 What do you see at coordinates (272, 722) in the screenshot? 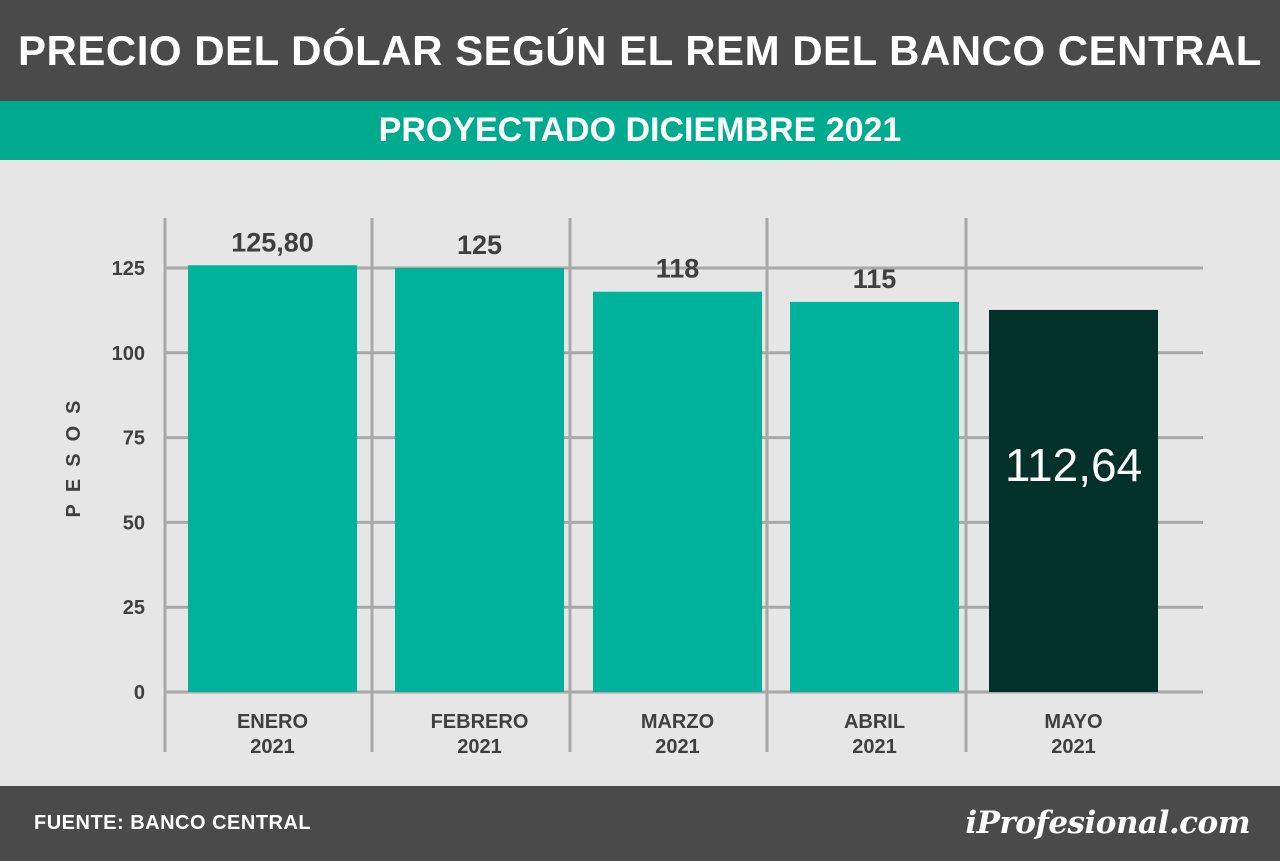
I see `x-tick-label-month: ENERO` at bounding box center [272, 722].